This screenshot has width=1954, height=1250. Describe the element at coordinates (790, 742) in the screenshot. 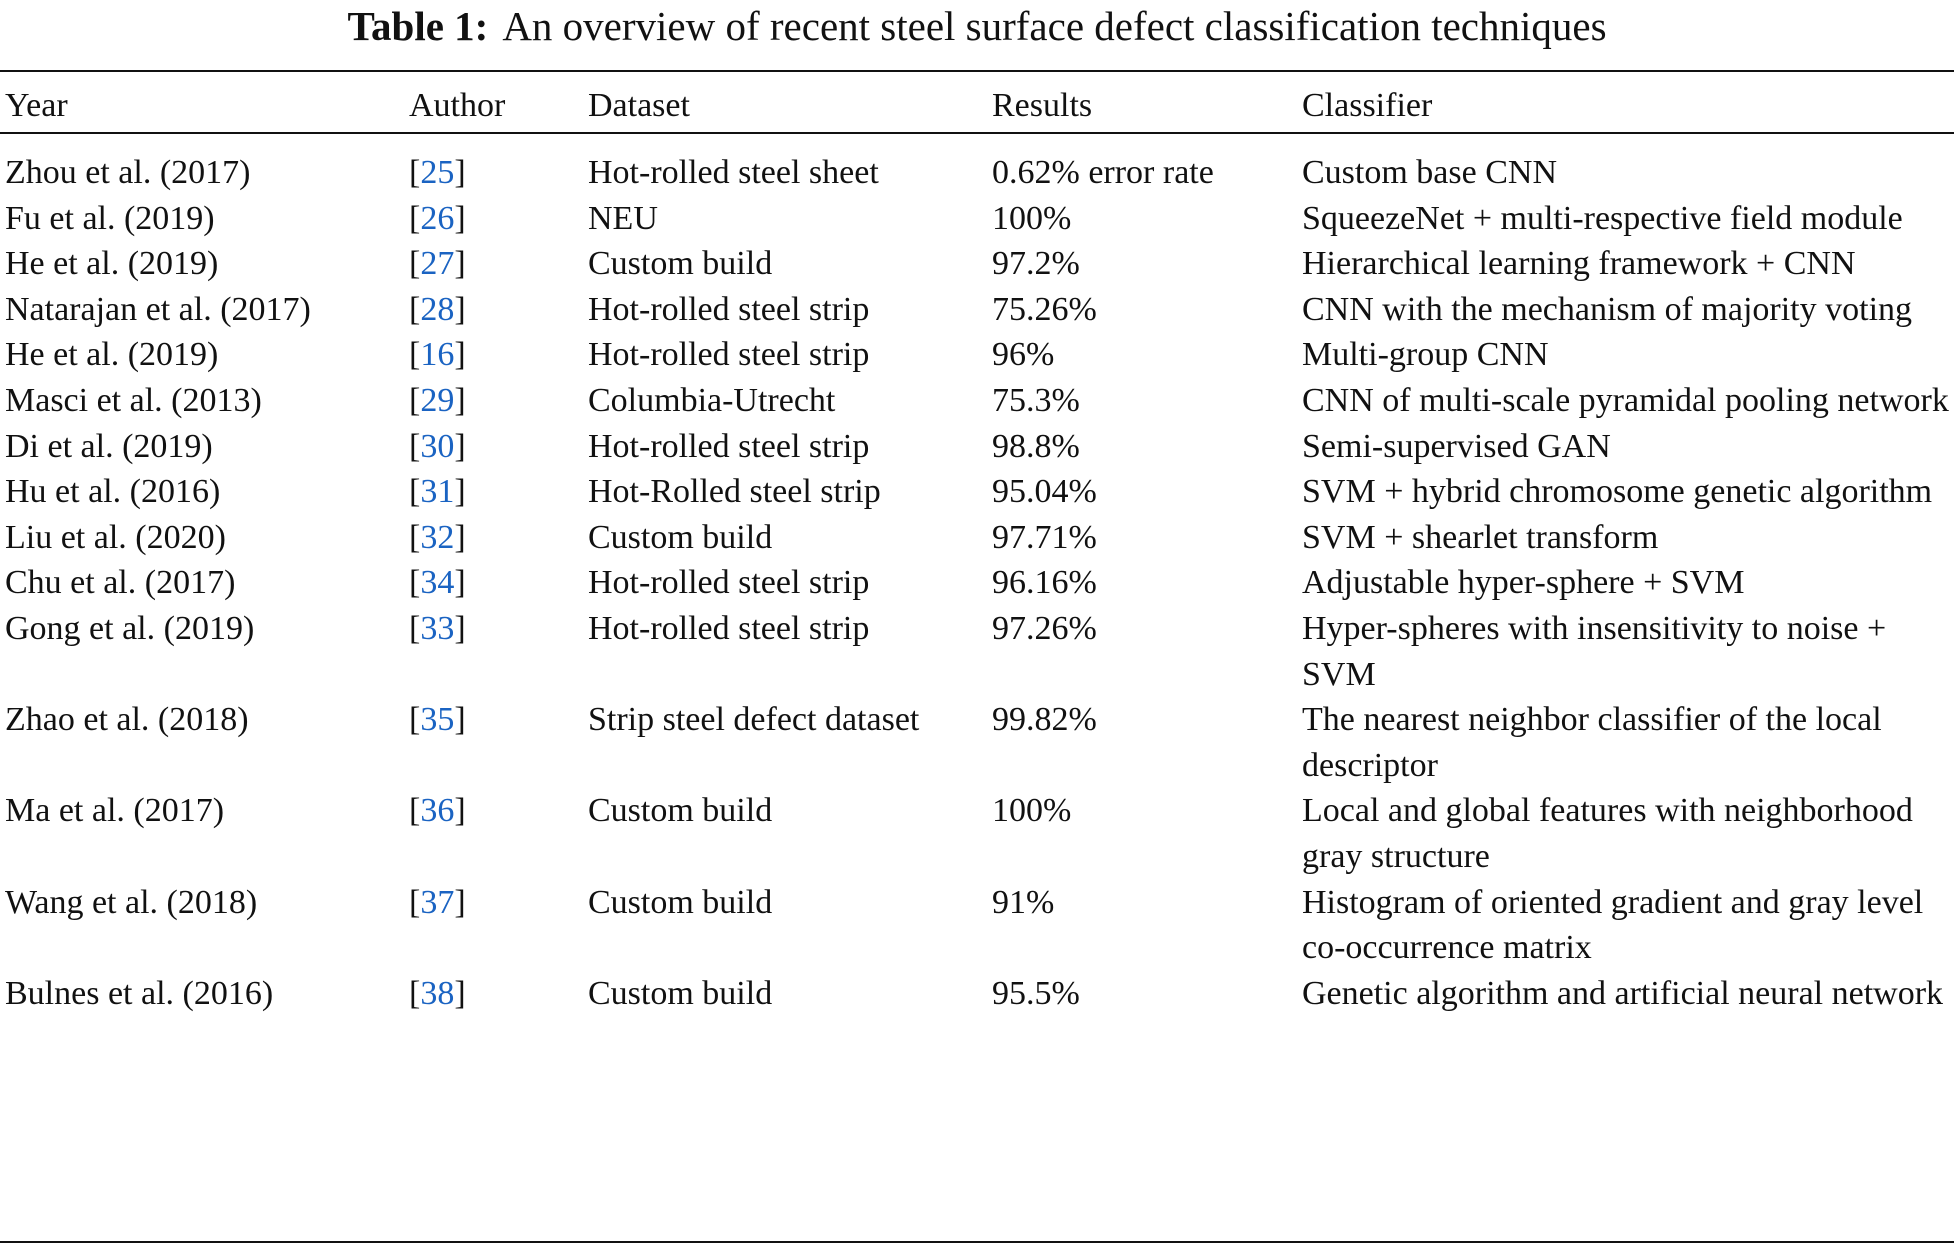

I see `dataset-cell: Strip steel defect dataset` at that location.